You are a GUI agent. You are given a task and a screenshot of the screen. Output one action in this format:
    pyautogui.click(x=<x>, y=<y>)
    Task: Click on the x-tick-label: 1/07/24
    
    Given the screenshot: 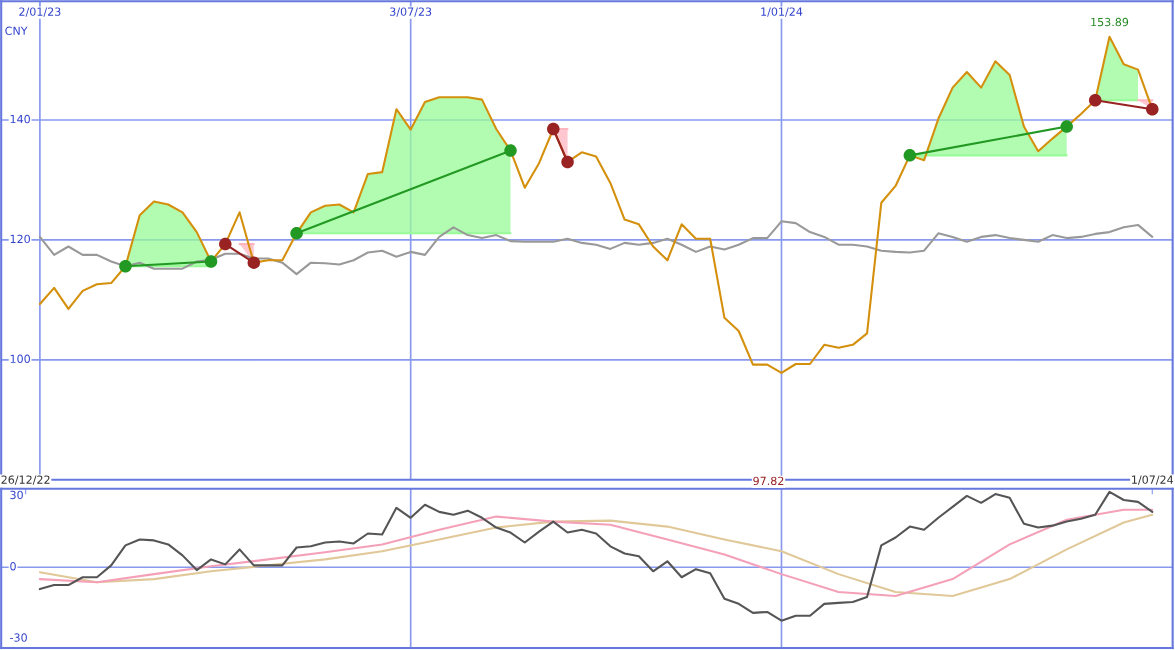 What is the action you would take?
    pyautogui.click(x=1153, y=480)
    